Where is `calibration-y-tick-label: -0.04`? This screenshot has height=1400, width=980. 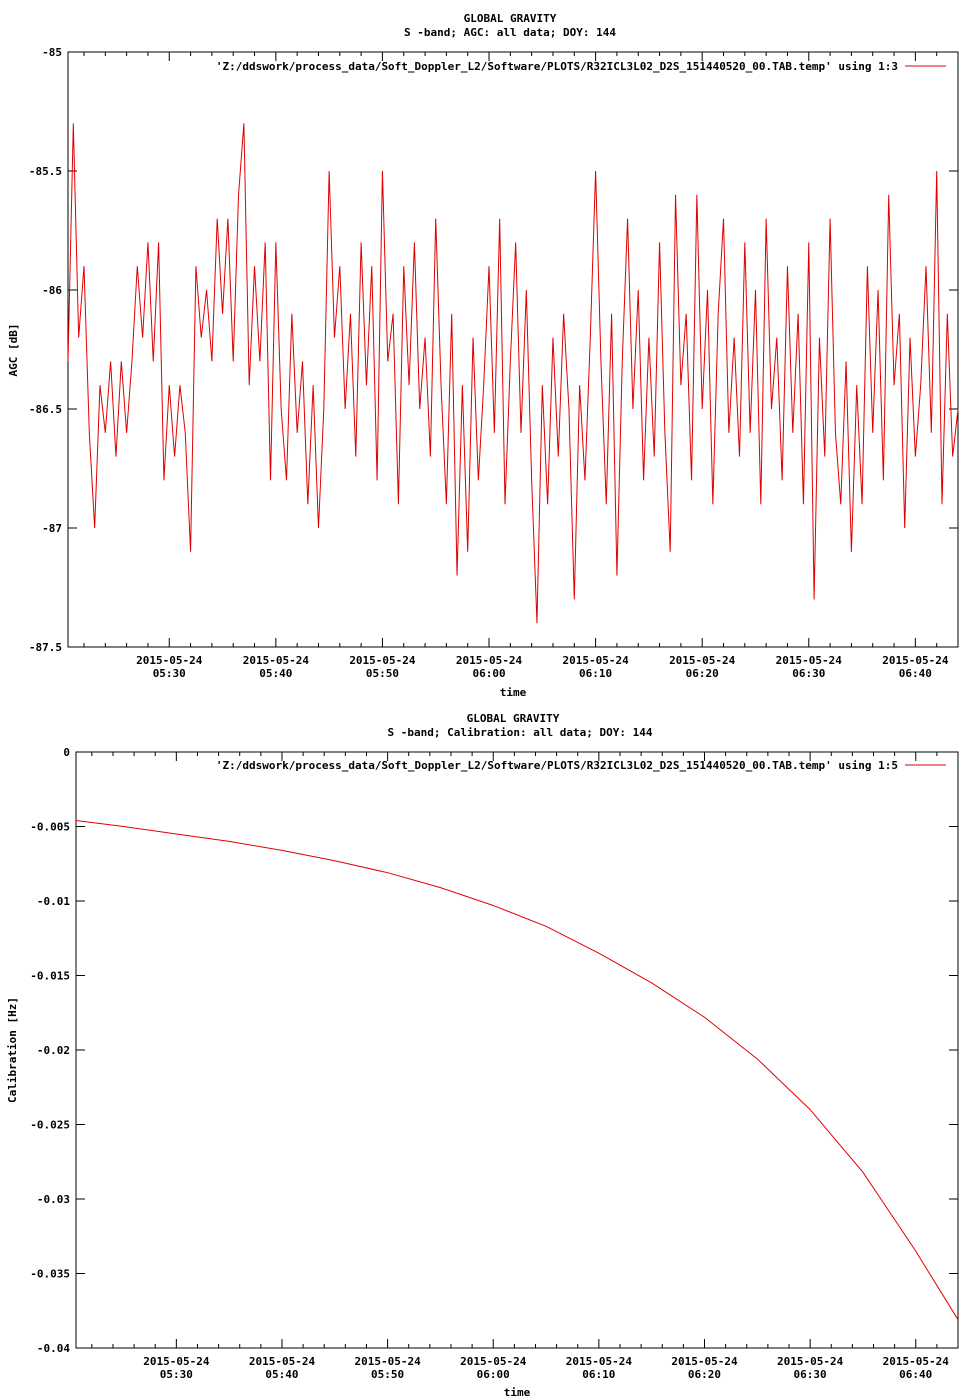
calibration-y-tick-label: -0.04 is located at coordinates (53, 1348).